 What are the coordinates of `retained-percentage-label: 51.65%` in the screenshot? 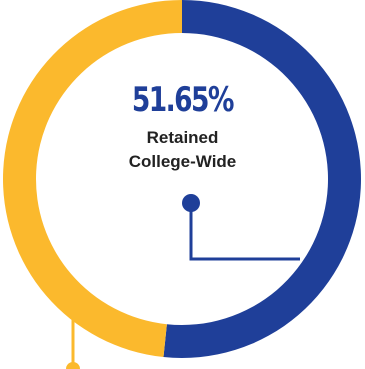 It's located at (183, 100).